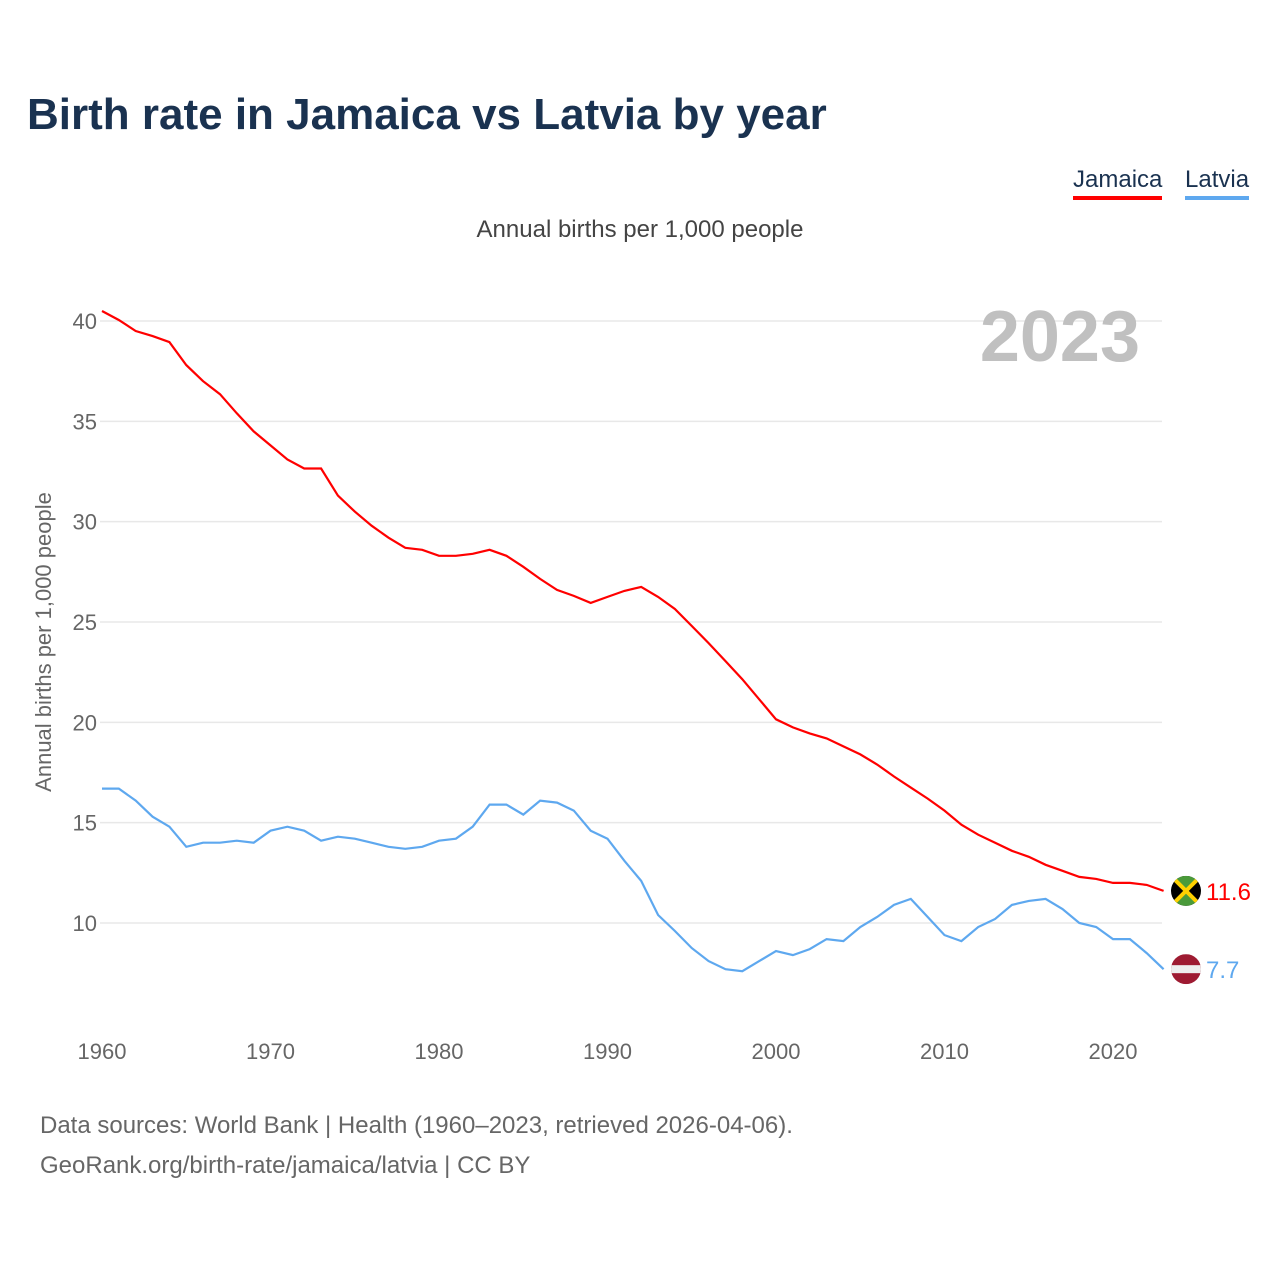  What do you see at coordinates (1113, 1051) in the screenshot?
I see `x-tick-label: 2020` at bounding box center [1113, 1051].